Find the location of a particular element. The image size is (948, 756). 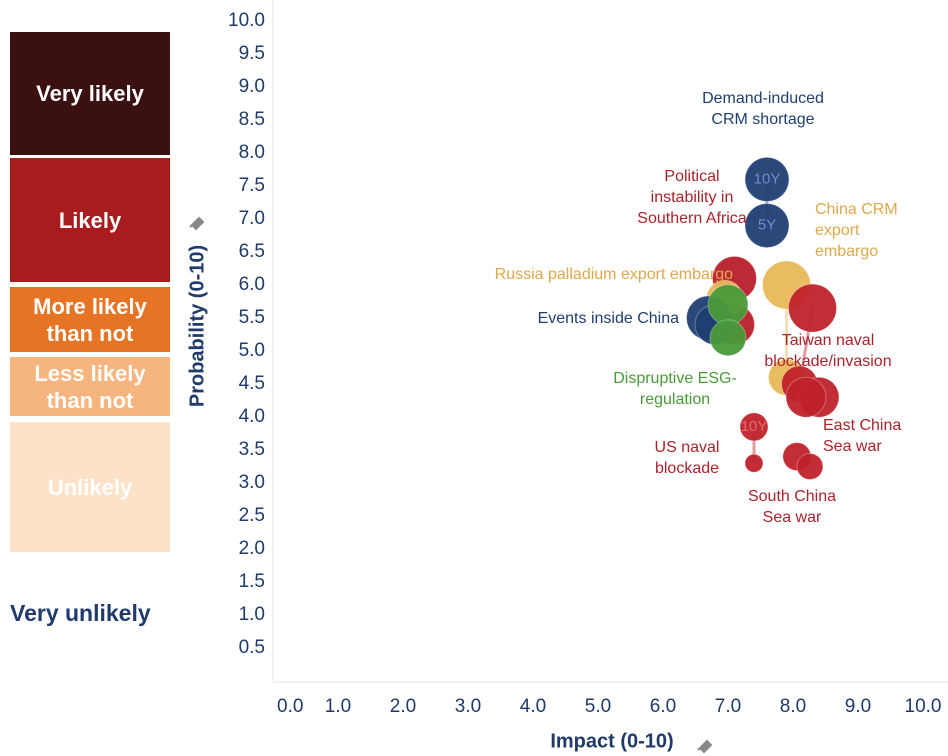

y-tick-label: 2.0 is located at coordinates (252, 548).